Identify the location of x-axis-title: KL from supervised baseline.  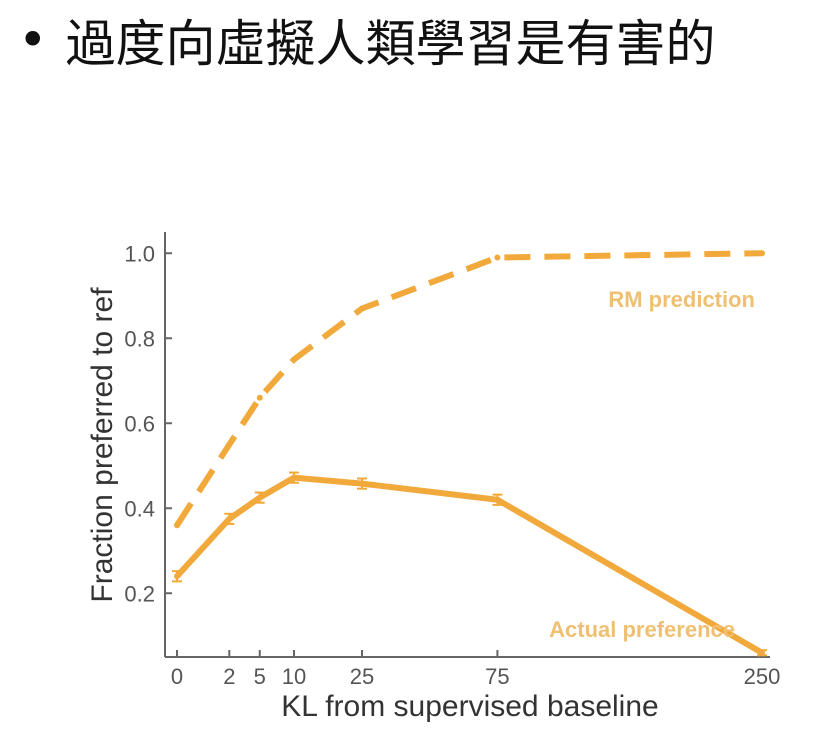
(469, 706).